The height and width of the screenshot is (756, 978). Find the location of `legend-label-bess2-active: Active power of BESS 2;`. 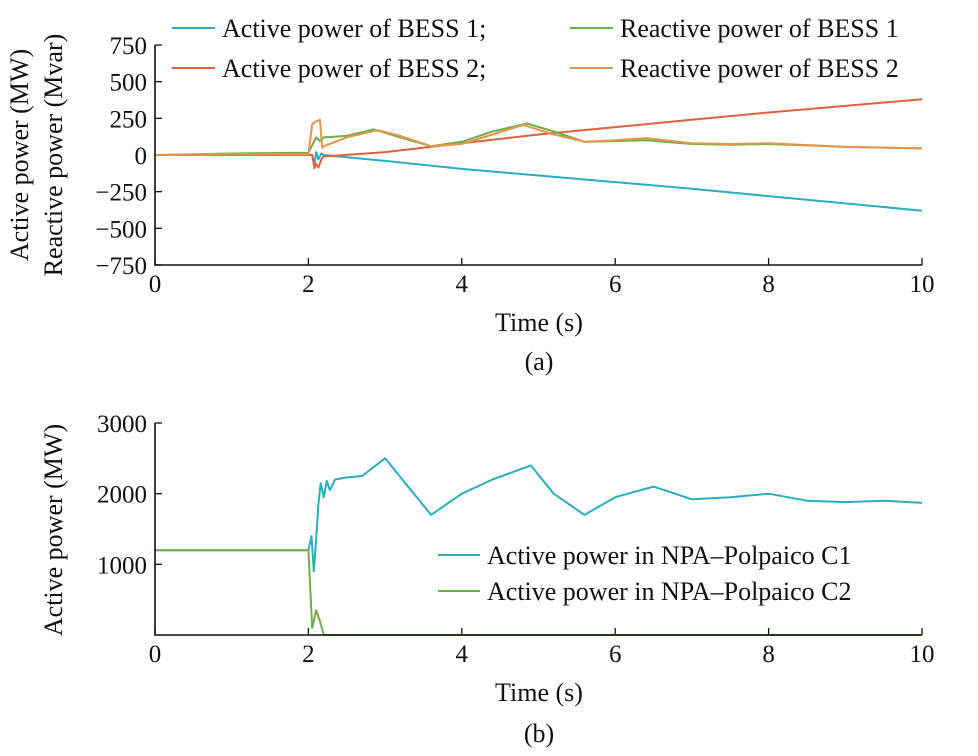

legend-label-bess2-active: Active power of BESS 2; is located at coordinates (354, 68).